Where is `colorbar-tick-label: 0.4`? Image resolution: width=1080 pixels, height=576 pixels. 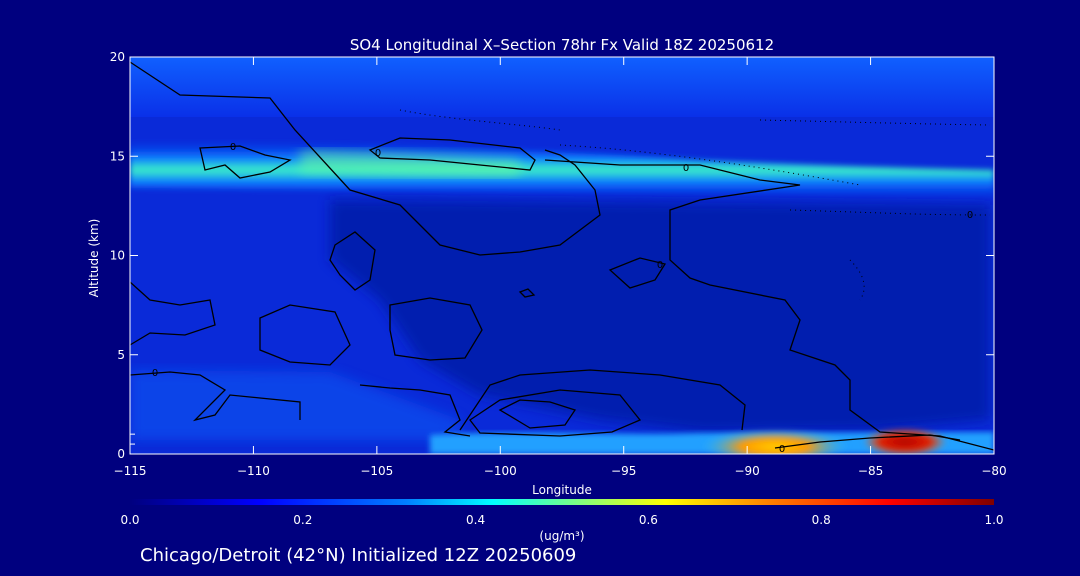
colorbar-tick-label: 0.4 is located at coordinates (475, 520).